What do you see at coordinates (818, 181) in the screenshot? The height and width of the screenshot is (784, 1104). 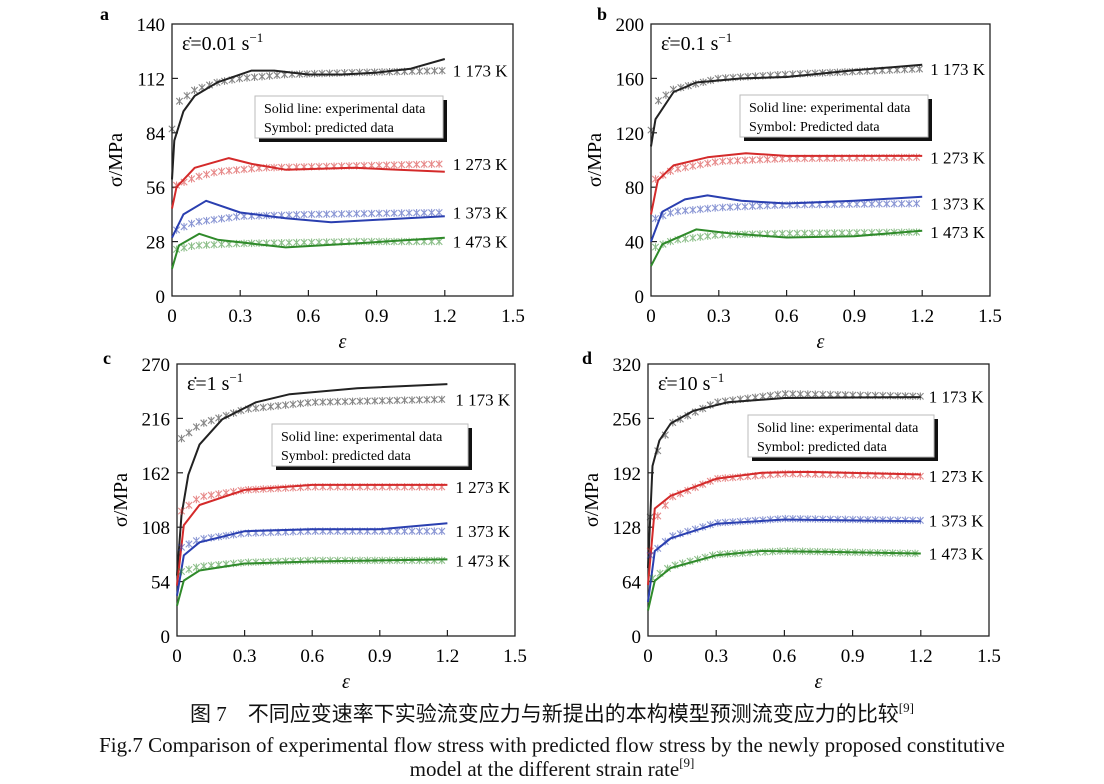 I see `series-1273k: 1 273 K` at bounding box center [818, 181].